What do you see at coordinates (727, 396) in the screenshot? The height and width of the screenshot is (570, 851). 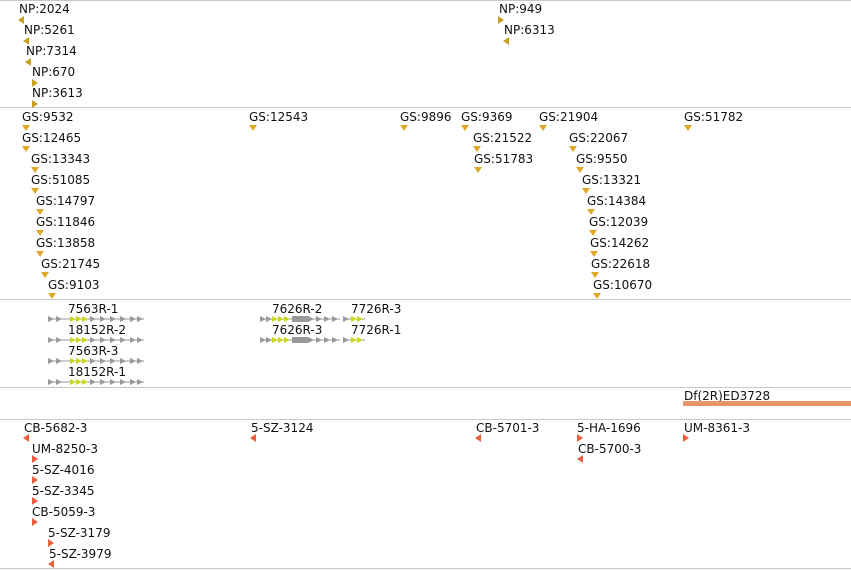 I see `deficiency-label: Df(2R)ED3728` at bounding box center [727, 396].